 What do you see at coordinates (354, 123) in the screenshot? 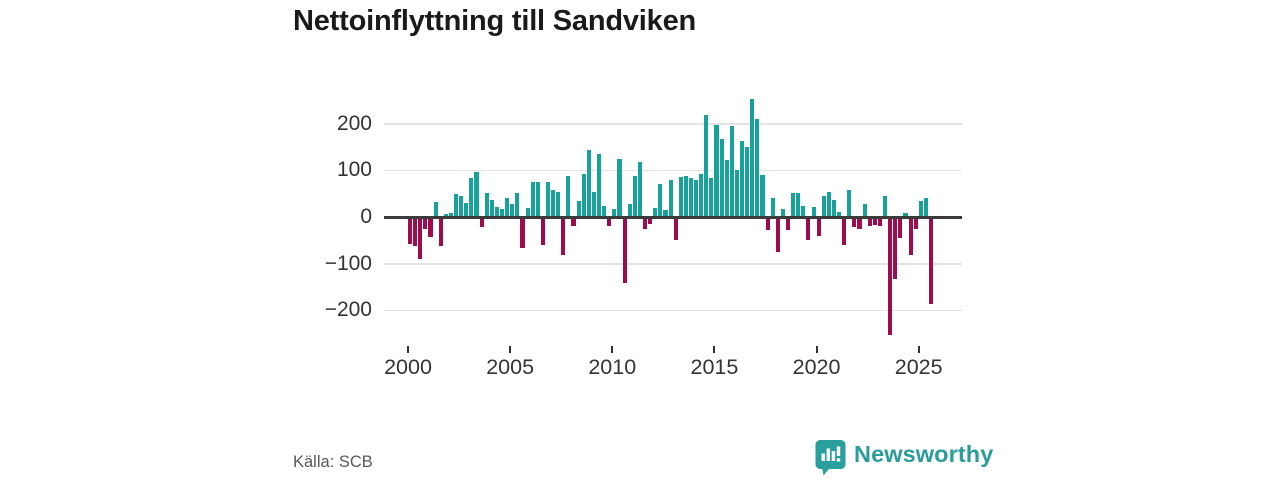
I see `y-axis-tick-label: 200` at bounding box center [354, 123].